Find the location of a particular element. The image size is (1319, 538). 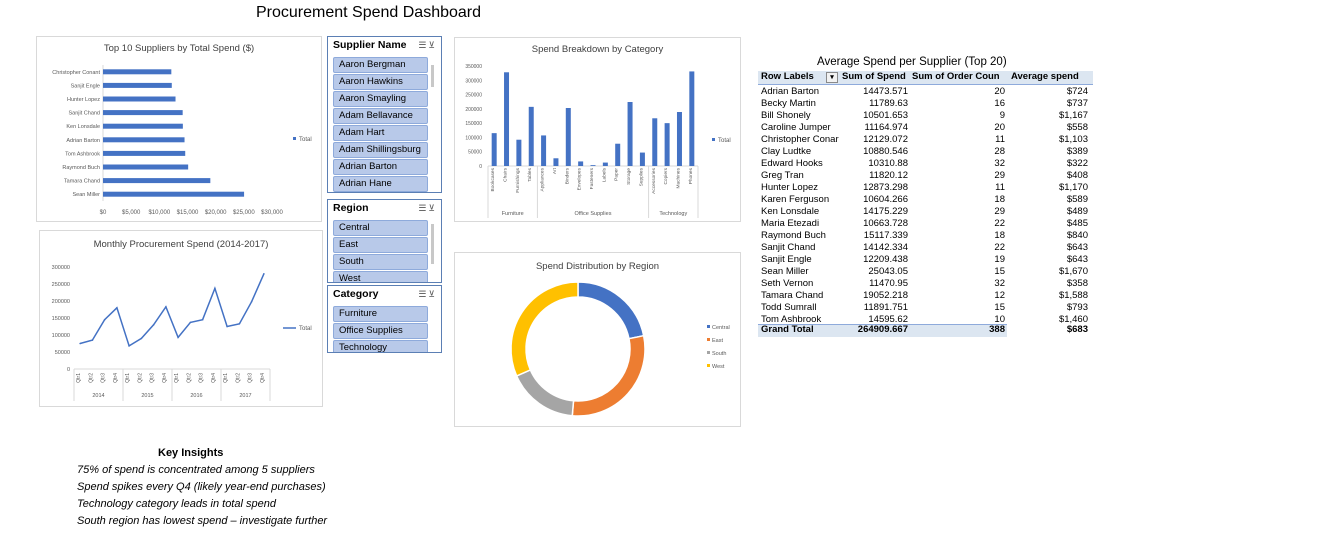

spend-cell: 11891.751 is located at coordinates (885, 307).